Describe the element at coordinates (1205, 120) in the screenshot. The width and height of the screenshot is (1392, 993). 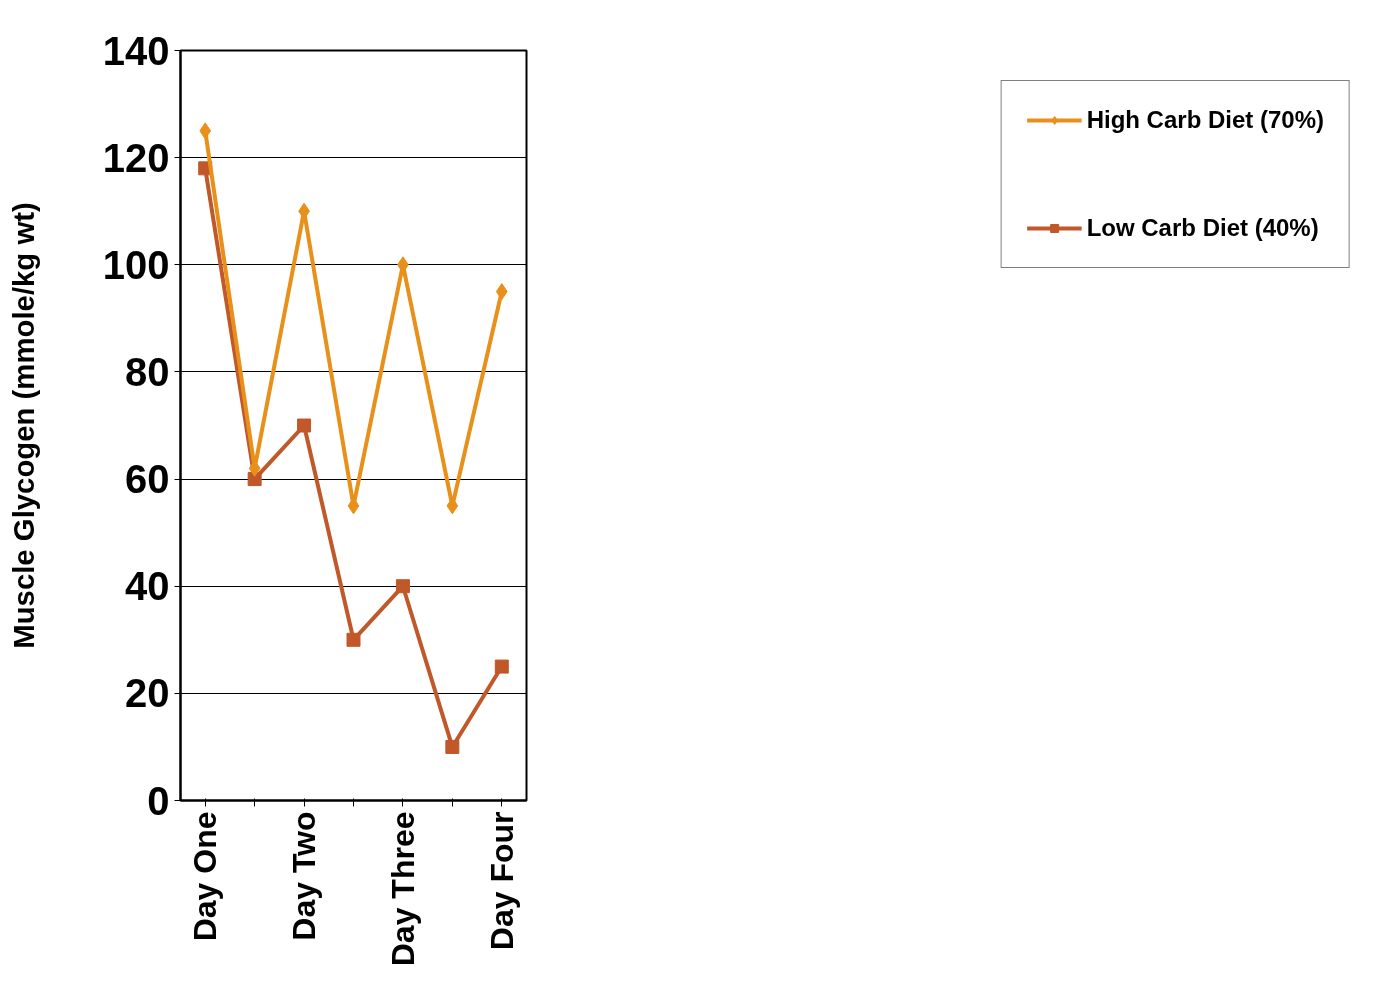
I see `legend-label: High Carb Diet (70%)` at that location.